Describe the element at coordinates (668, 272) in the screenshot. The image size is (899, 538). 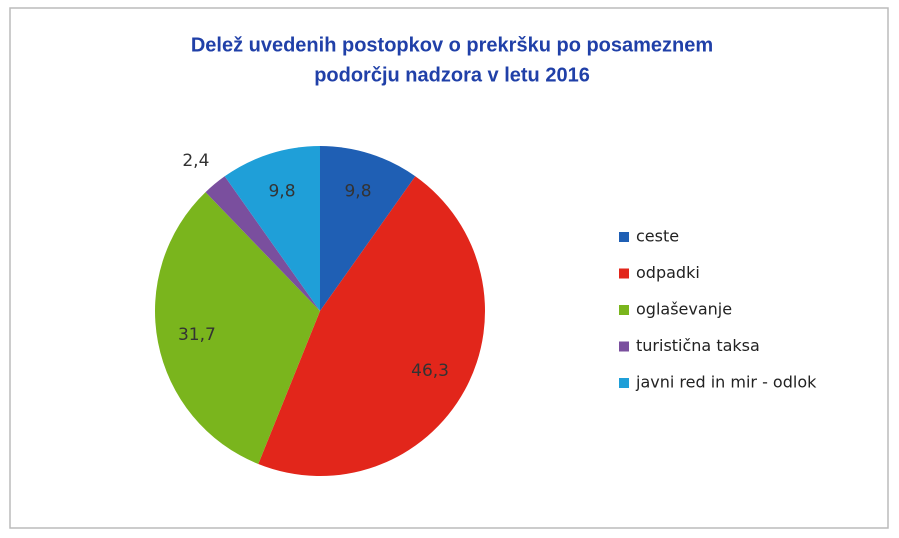
I see `legend-label: odpadki` at that location.